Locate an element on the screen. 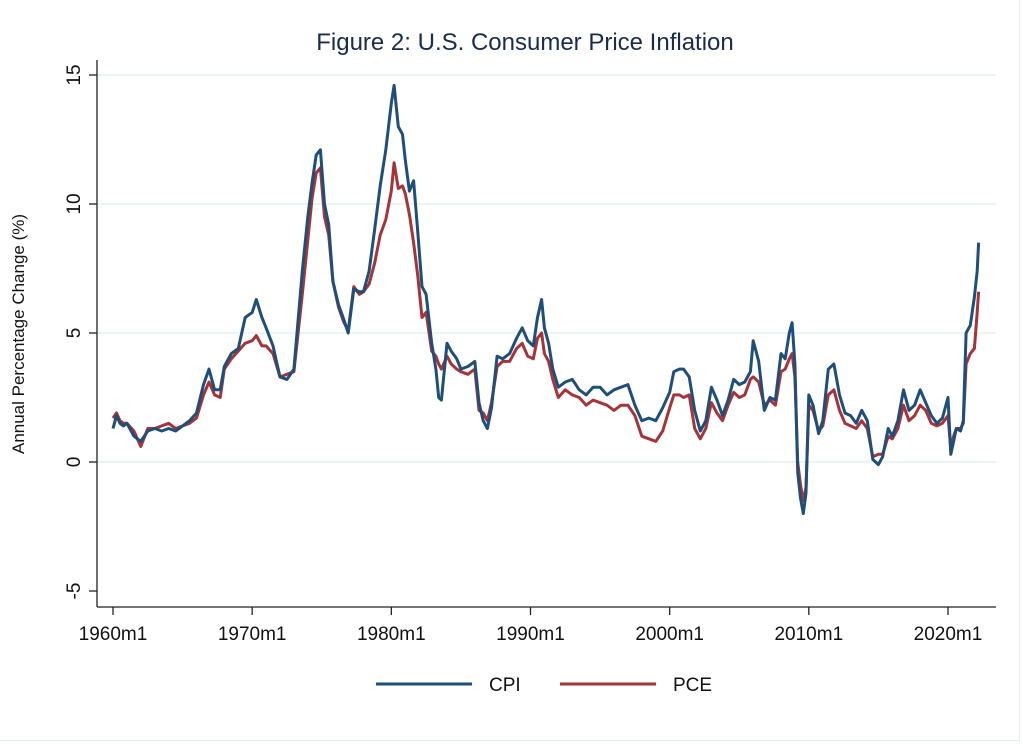  y-ticks: 15 10 5 0 -5 is located at coordinates (80, 331).